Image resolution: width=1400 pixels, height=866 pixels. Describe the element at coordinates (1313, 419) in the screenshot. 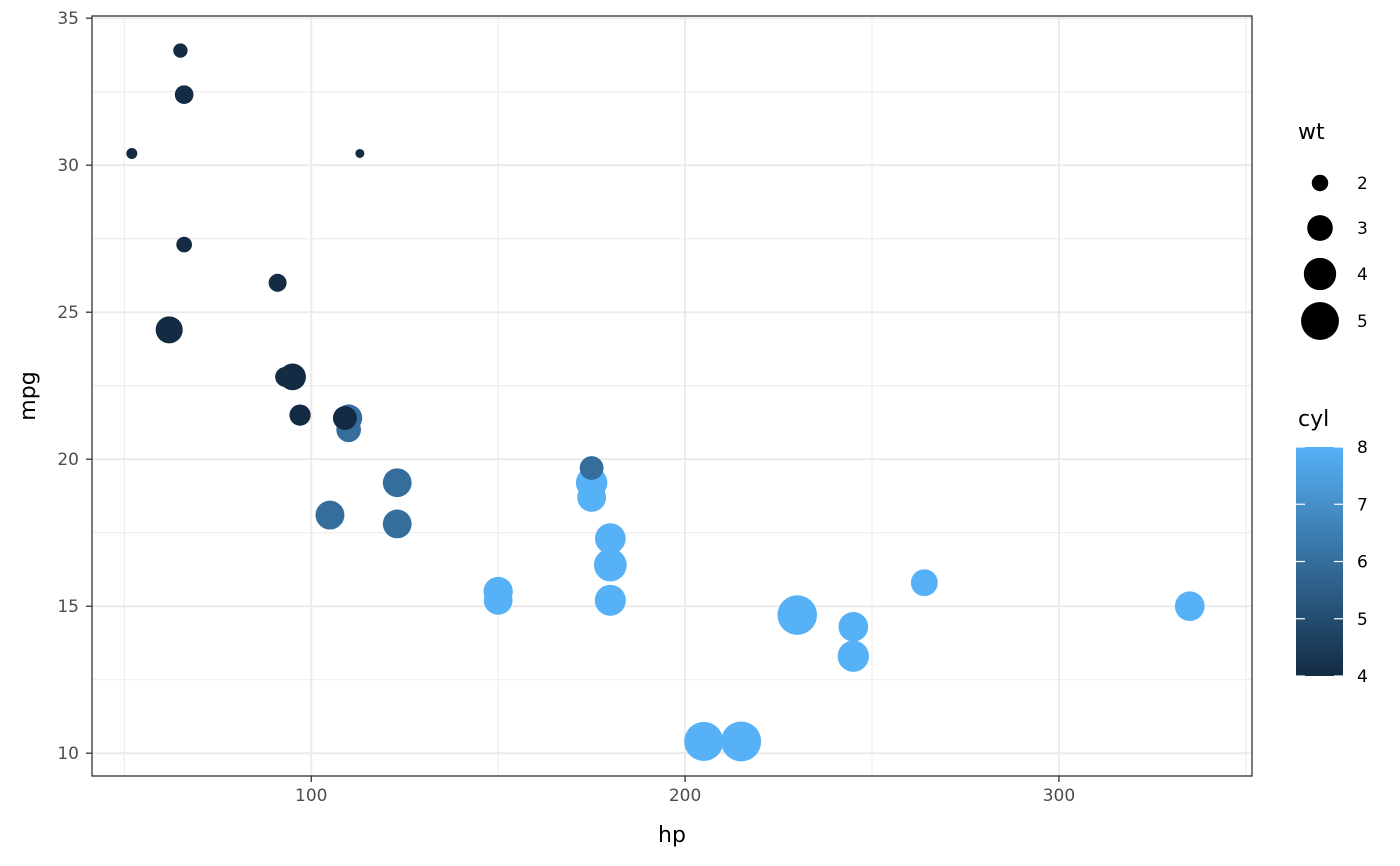

I see `color-legend-title: cyl` at that location.